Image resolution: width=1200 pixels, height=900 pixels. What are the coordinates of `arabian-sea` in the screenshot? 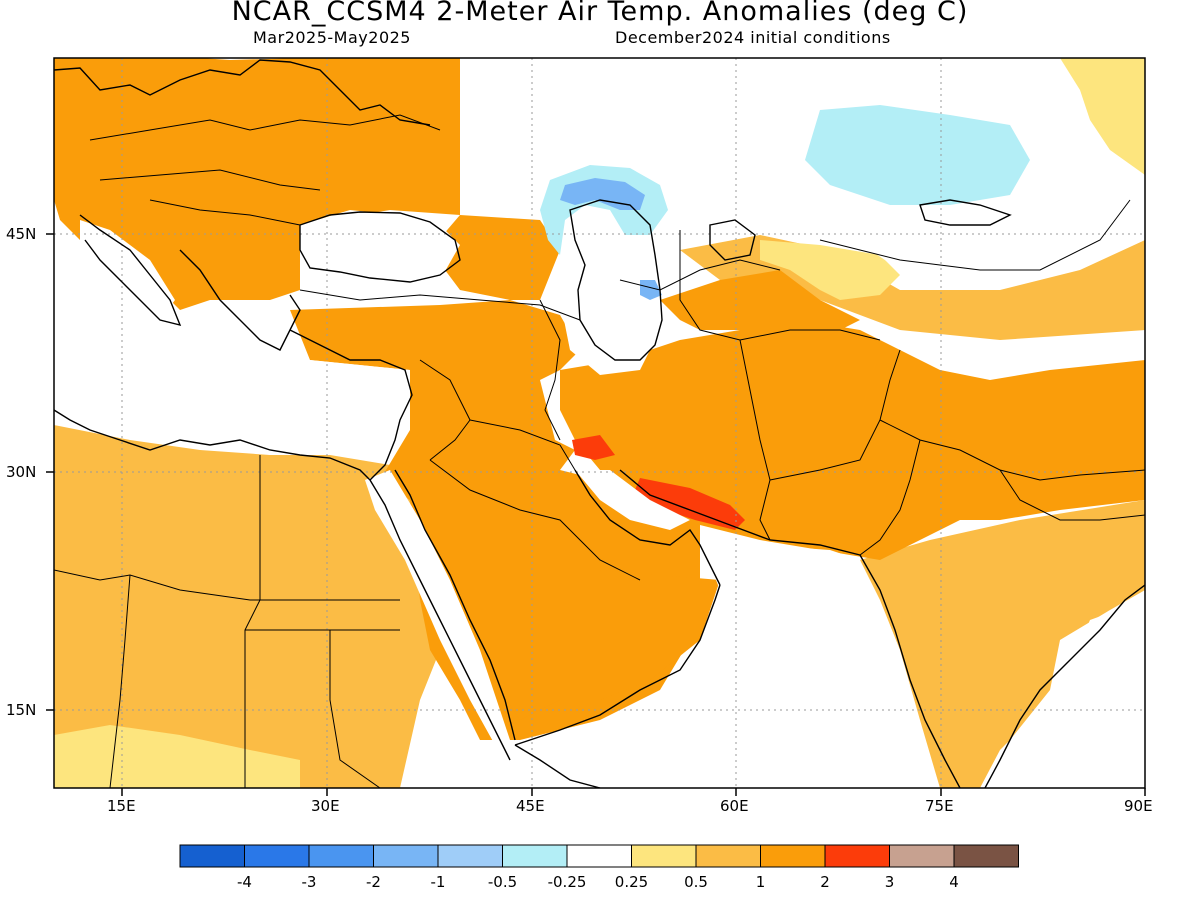 It's located at (720, 664).